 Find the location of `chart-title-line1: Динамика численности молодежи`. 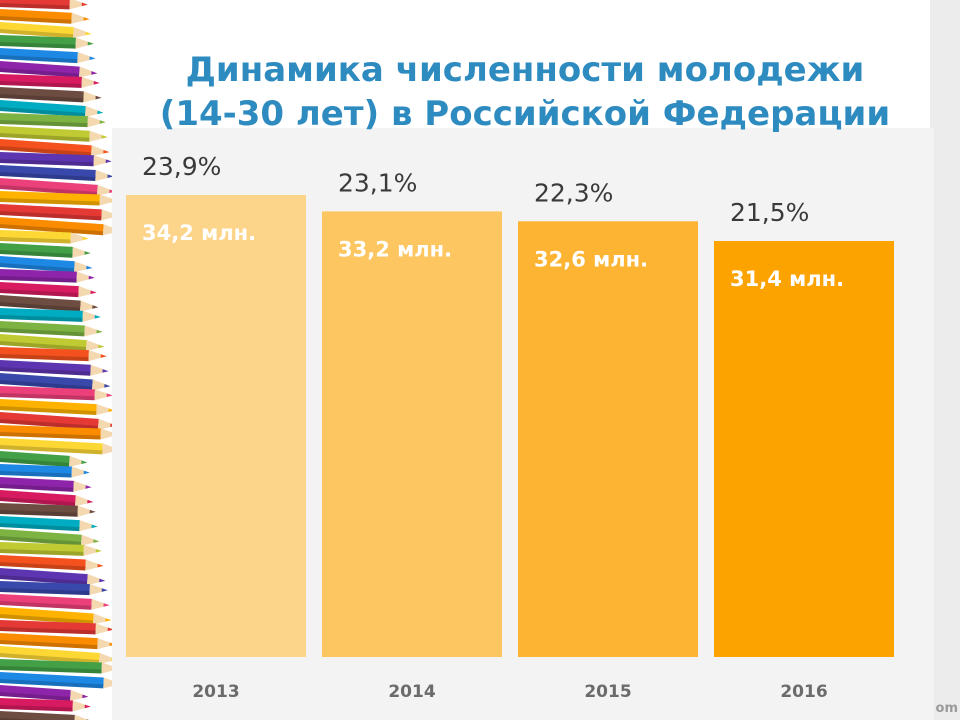

chart-title-line1: Динамика численности молодежи is located at coordinates (525, 70).